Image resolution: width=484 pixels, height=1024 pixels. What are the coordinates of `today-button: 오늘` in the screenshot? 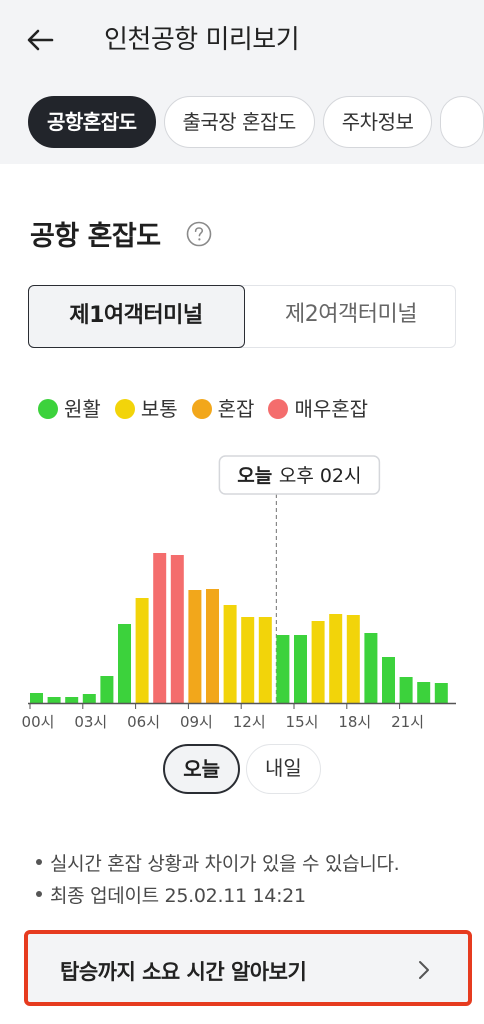 It's located at (201, 769).